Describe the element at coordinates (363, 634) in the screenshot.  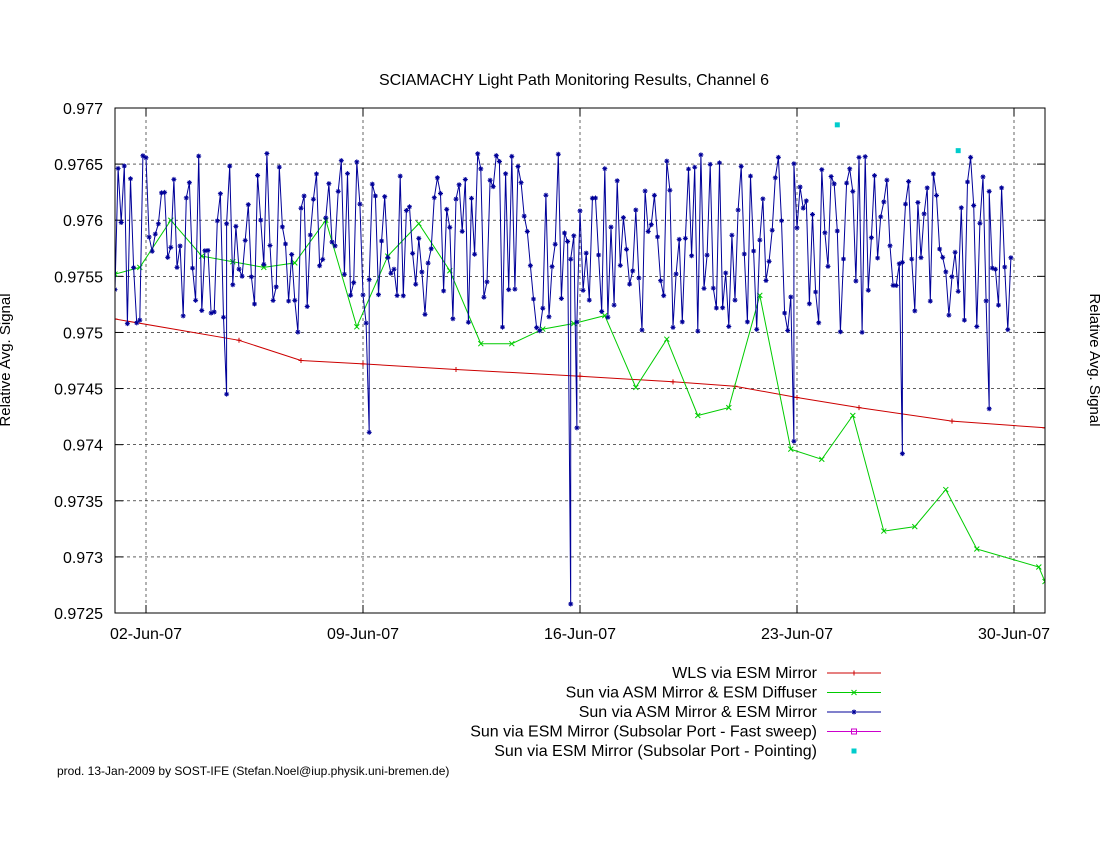
I see `x-tick-label: 09-Jun-07` at that location.